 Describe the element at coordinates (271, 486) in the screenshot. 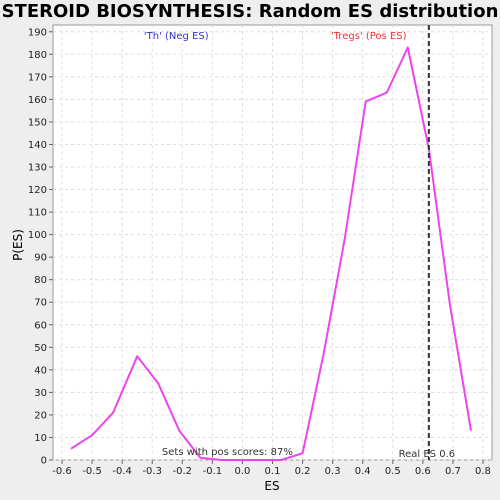

I see `x-axis-label: ES` at that location.